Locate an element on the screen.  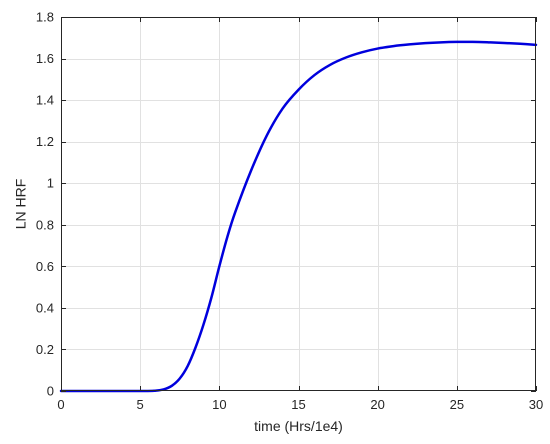
x-tick-label-0: 0 is located at coordinates (60, 404).